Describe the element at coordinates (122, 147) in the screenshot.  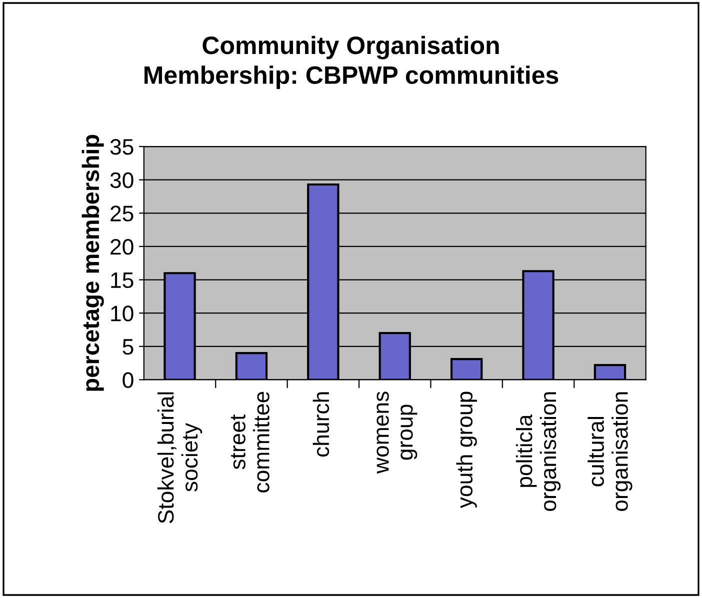
I see `y-tick-label: 35` at that location.